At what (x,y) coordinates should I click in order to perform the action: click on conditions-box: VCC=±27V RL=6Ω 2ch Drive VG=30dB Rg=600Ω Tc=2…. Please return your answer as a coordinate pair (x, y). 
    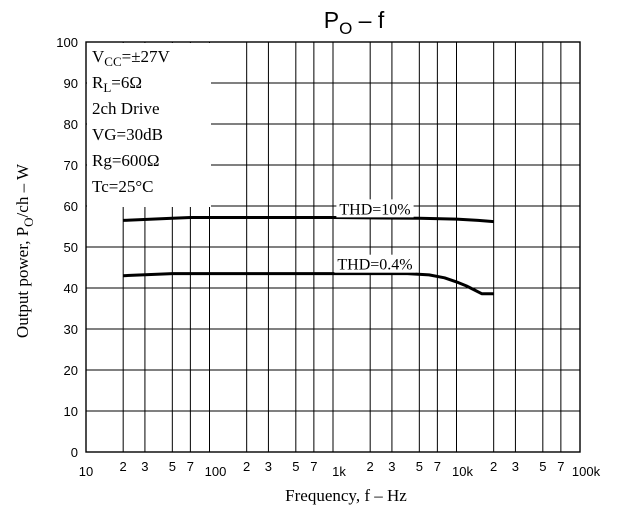
    Looking at the image, I should click on (131, 121).